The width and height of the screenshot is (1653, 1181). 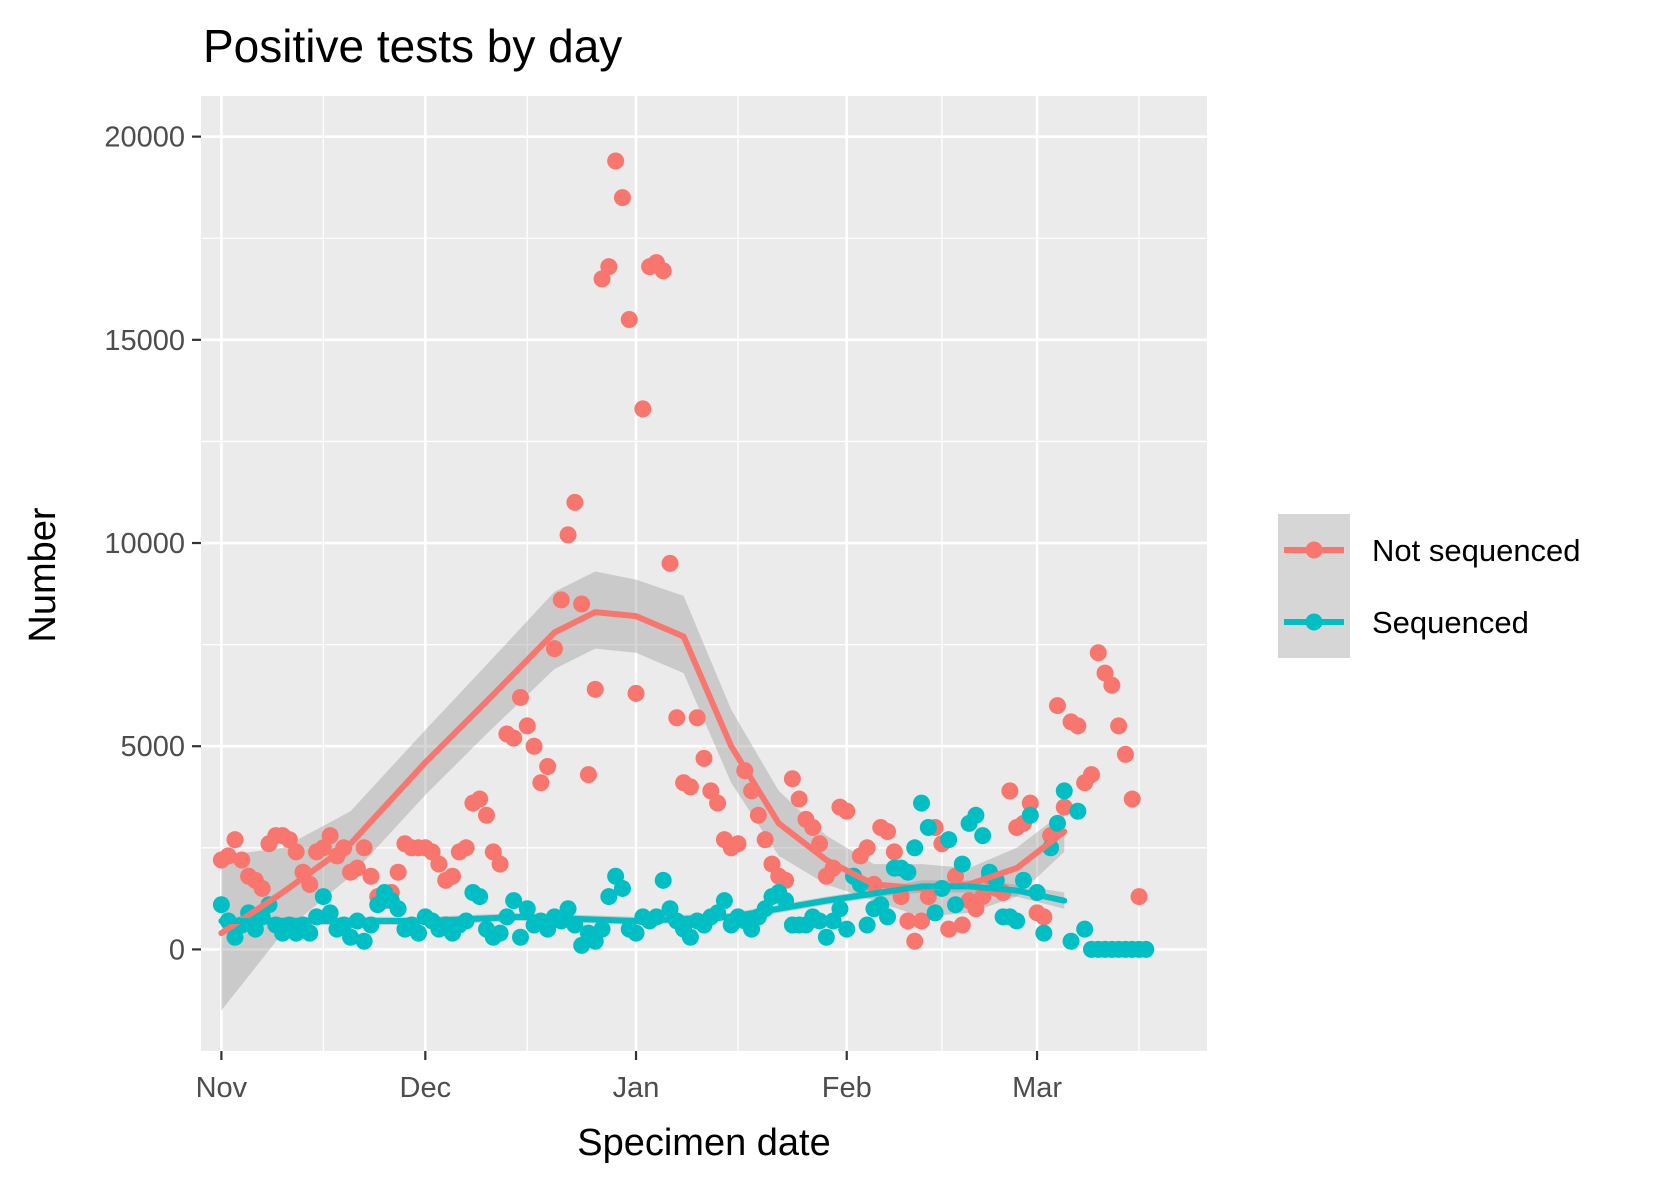 What do you see at coordinates (144, 341) in the screenshot?
I see `y-tick-label: 15000` at bounding box center [144, 341].